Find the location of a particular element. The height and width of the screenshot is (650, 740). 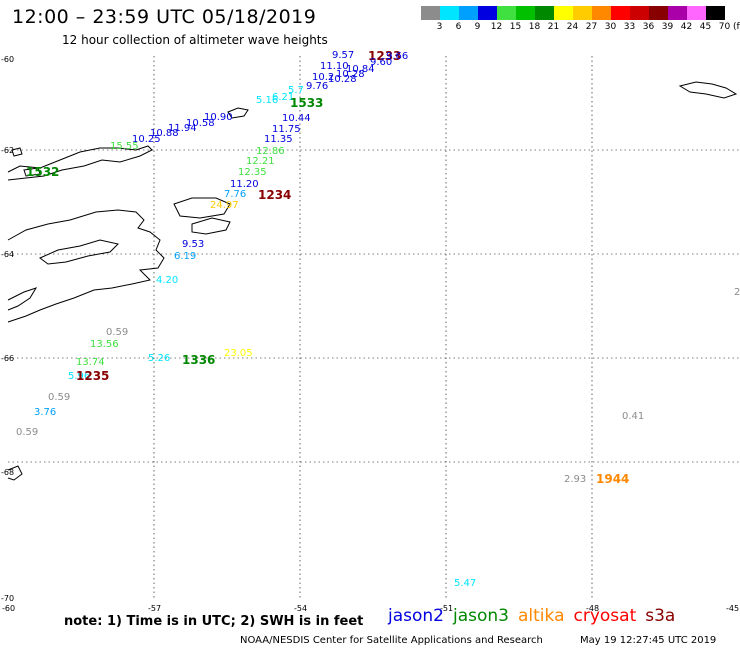

wave-height-label: 6.19 is located at coordinates (185, 256).